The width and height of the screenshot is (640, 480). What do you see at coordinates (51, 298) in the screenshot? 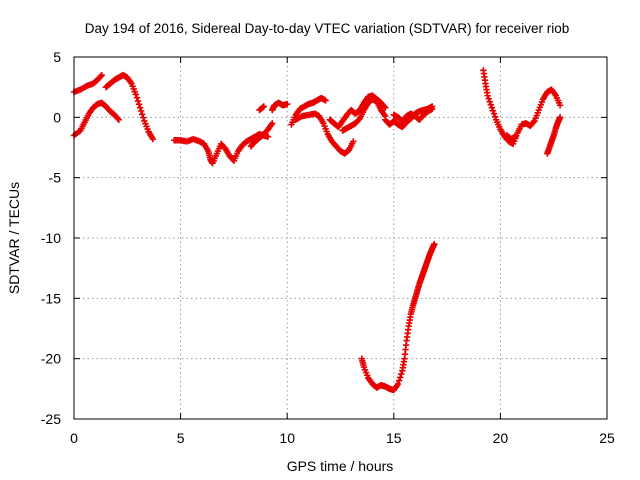
I see `y-tick-label: -15` at bounding box center [51, 298].